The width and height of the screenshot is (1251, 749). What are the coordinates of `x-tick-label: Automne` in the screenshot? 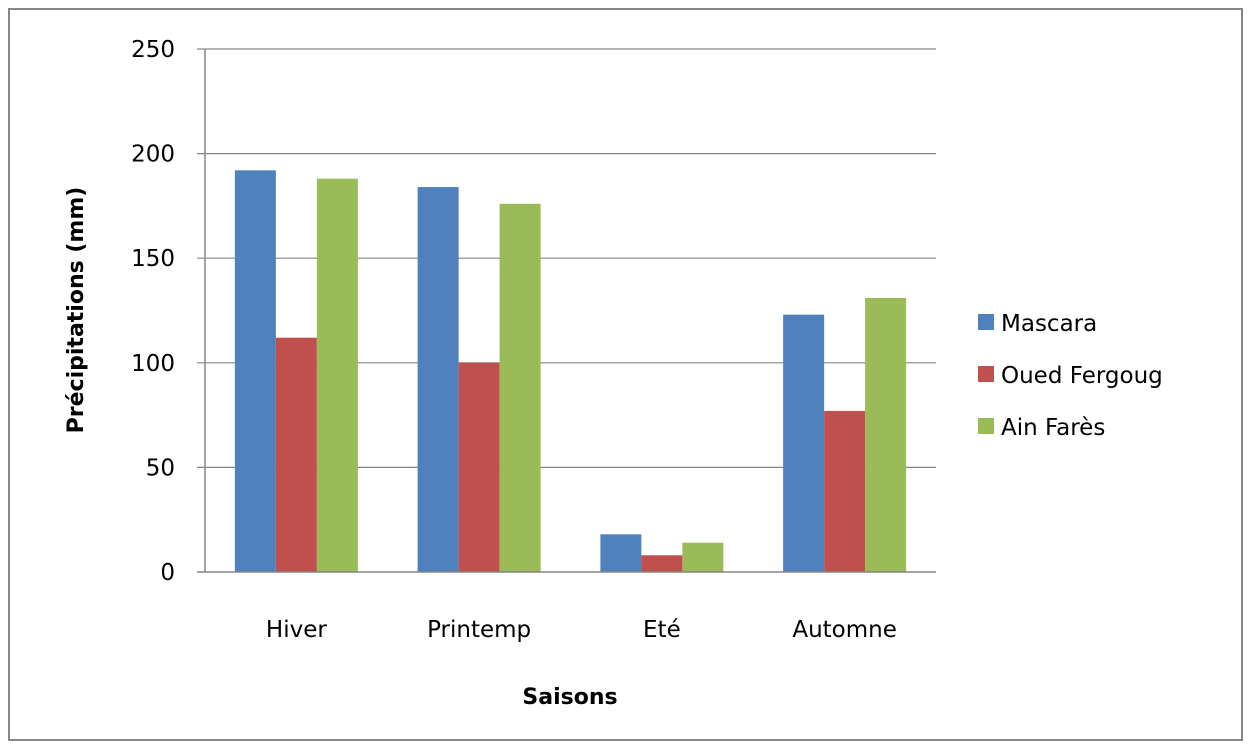 It's located at (844, 630).